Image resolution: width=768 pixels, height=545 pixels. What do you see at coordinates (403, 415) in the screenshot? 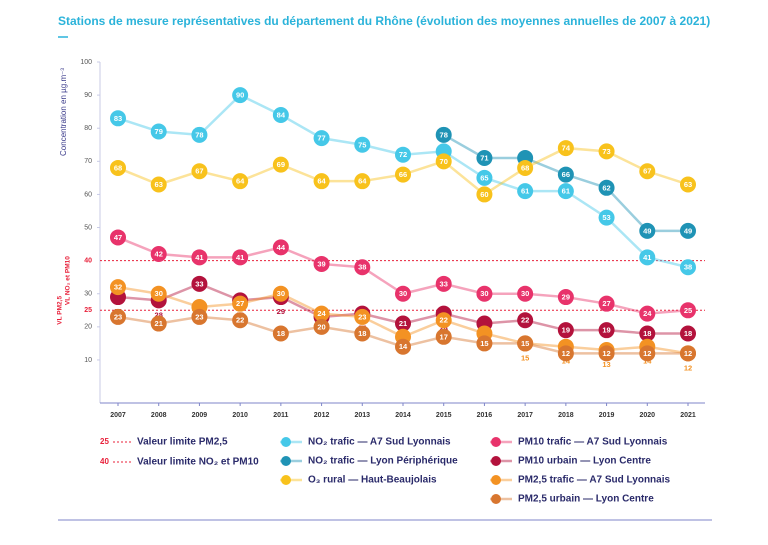
I see `x-tick-label: 2014` at bounding box center [403, 415].